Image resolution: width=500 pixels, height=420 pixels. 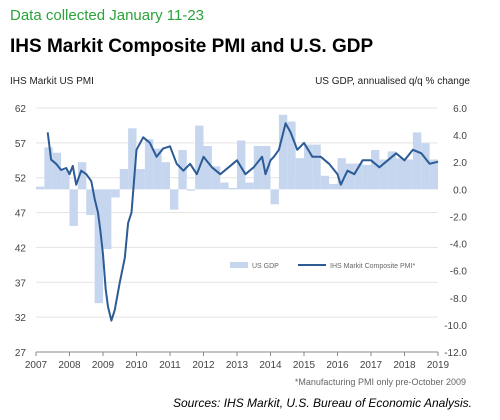 I want to click on chart-title: IHS Markit Composite PMI and U.S. GDP, so click(x=192, y=46).